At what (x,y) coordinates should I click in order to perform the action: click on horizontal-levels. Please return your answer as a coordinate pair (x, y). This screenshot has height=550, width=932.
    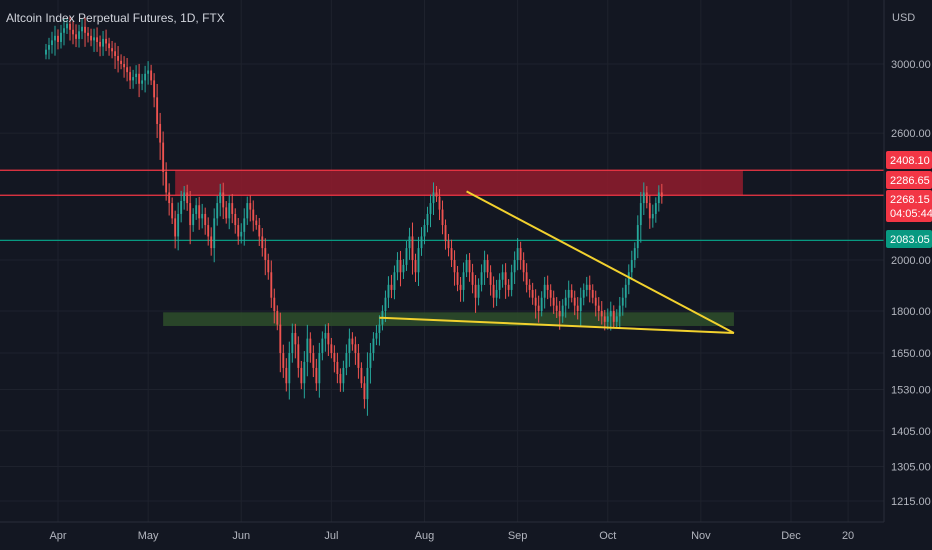
    Looking at the image, I should click on (442, 205).